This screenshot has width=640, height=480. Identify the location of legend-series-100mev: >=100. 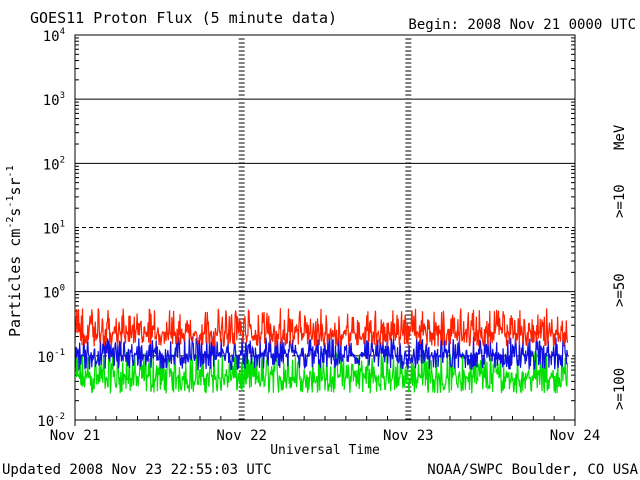
(620, 389).